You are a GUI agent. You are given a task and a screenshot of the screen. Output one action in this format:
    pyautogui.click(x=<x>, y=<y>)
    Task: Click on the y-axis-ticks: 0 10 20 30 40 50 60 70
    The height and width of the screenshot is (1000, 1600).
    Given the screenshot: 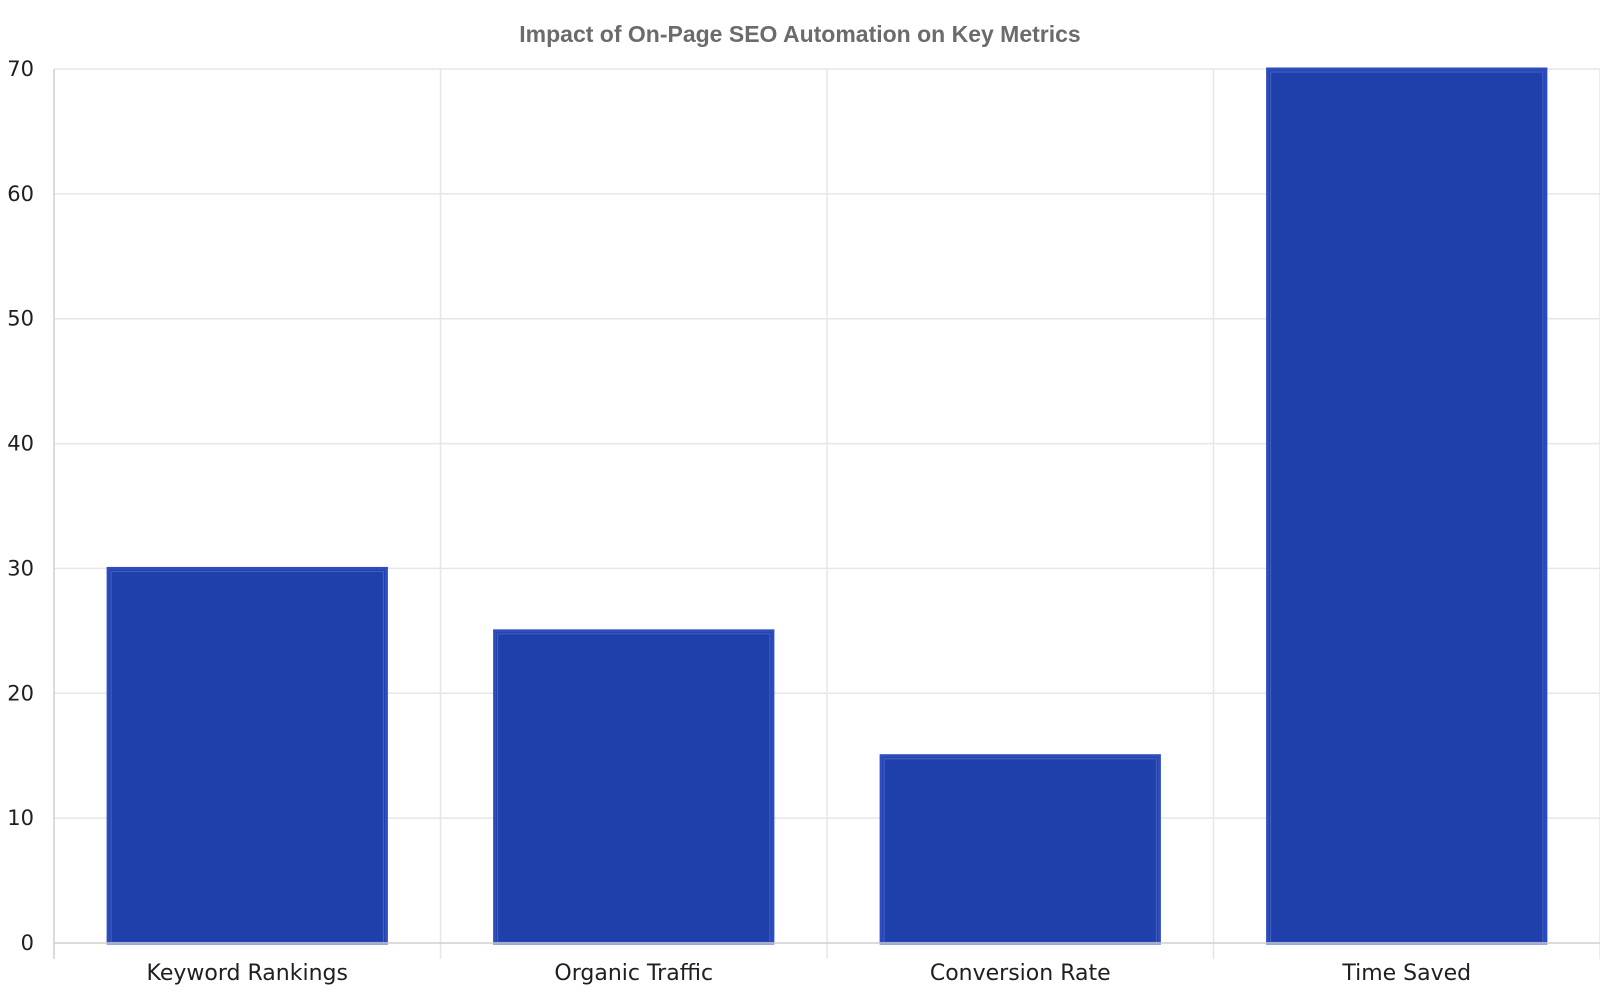 What is the action you would take?
    pyautogui.click(x=20, y=506)
    